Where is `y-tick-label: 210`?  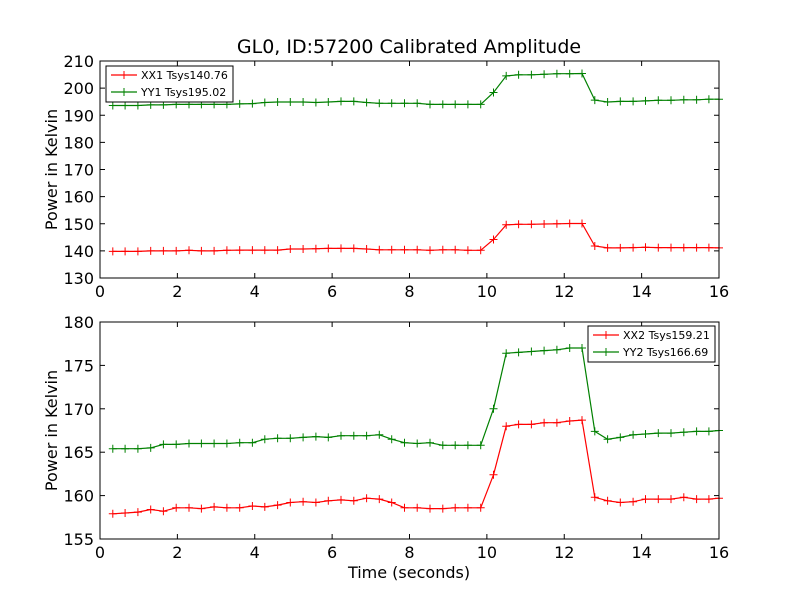
y-tick-label: 210 is located at coordinates (78, 61).